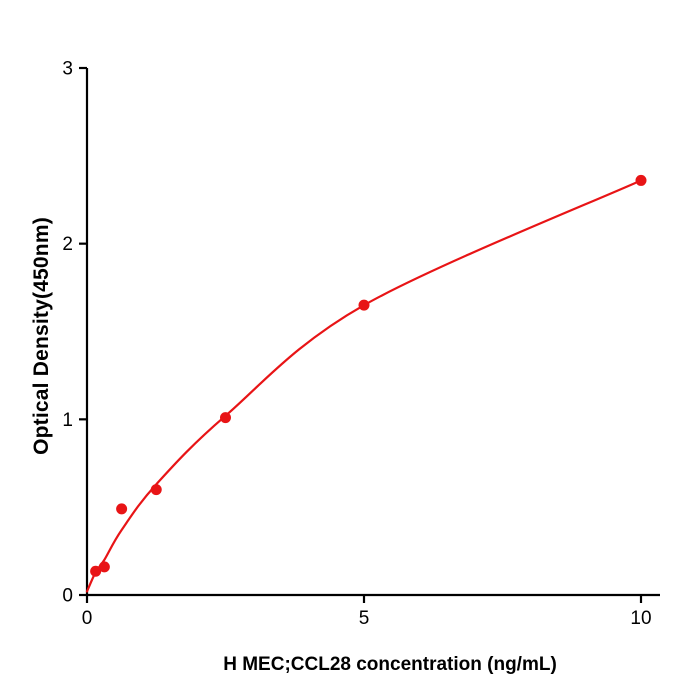  I want to click on x-tick-label: 5, so click(364, 618).